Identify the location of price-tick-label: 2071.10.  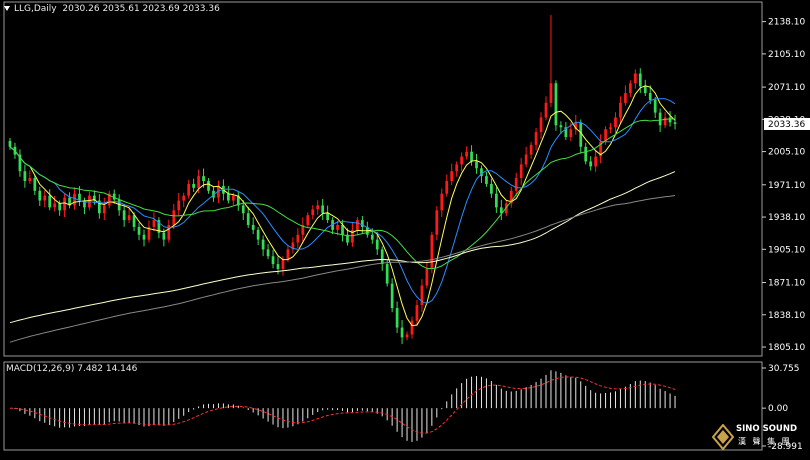
(786, 88).